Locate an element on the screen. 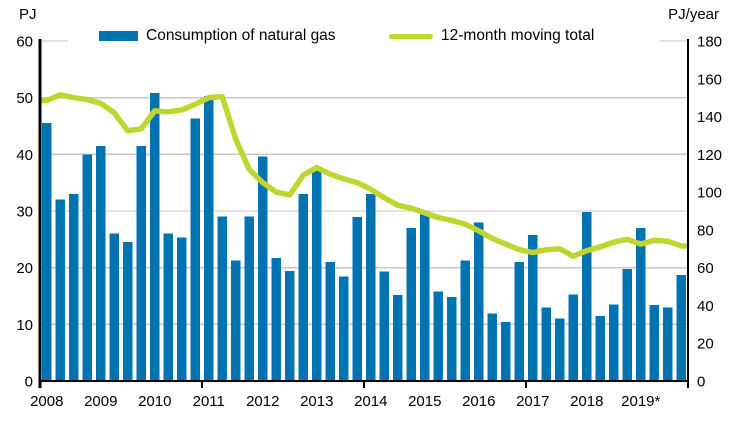  bar-q3 is located at coordinates (87, 267).